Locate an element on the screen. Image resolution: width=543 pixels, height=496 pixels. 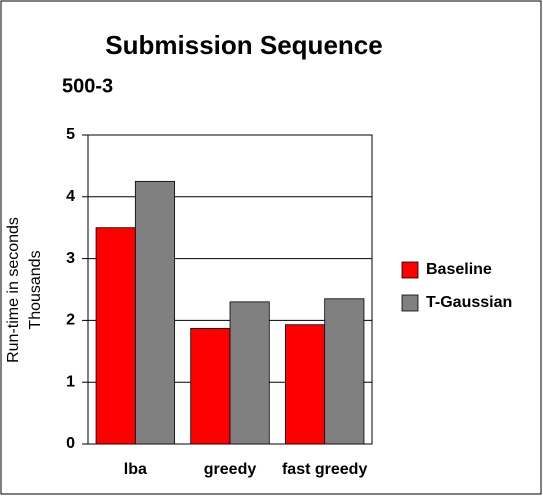
y-tick-label: 3 is located at coordinates (70, 258).